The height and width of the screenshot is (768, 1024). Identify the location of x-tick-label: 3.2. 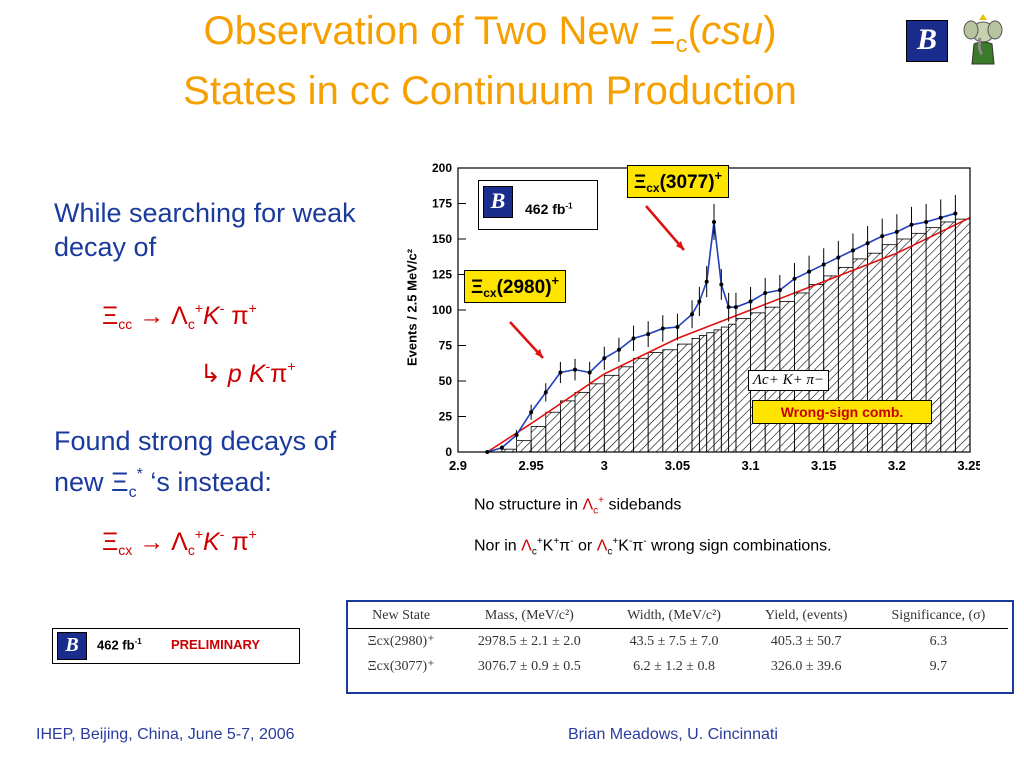
(897, 465).